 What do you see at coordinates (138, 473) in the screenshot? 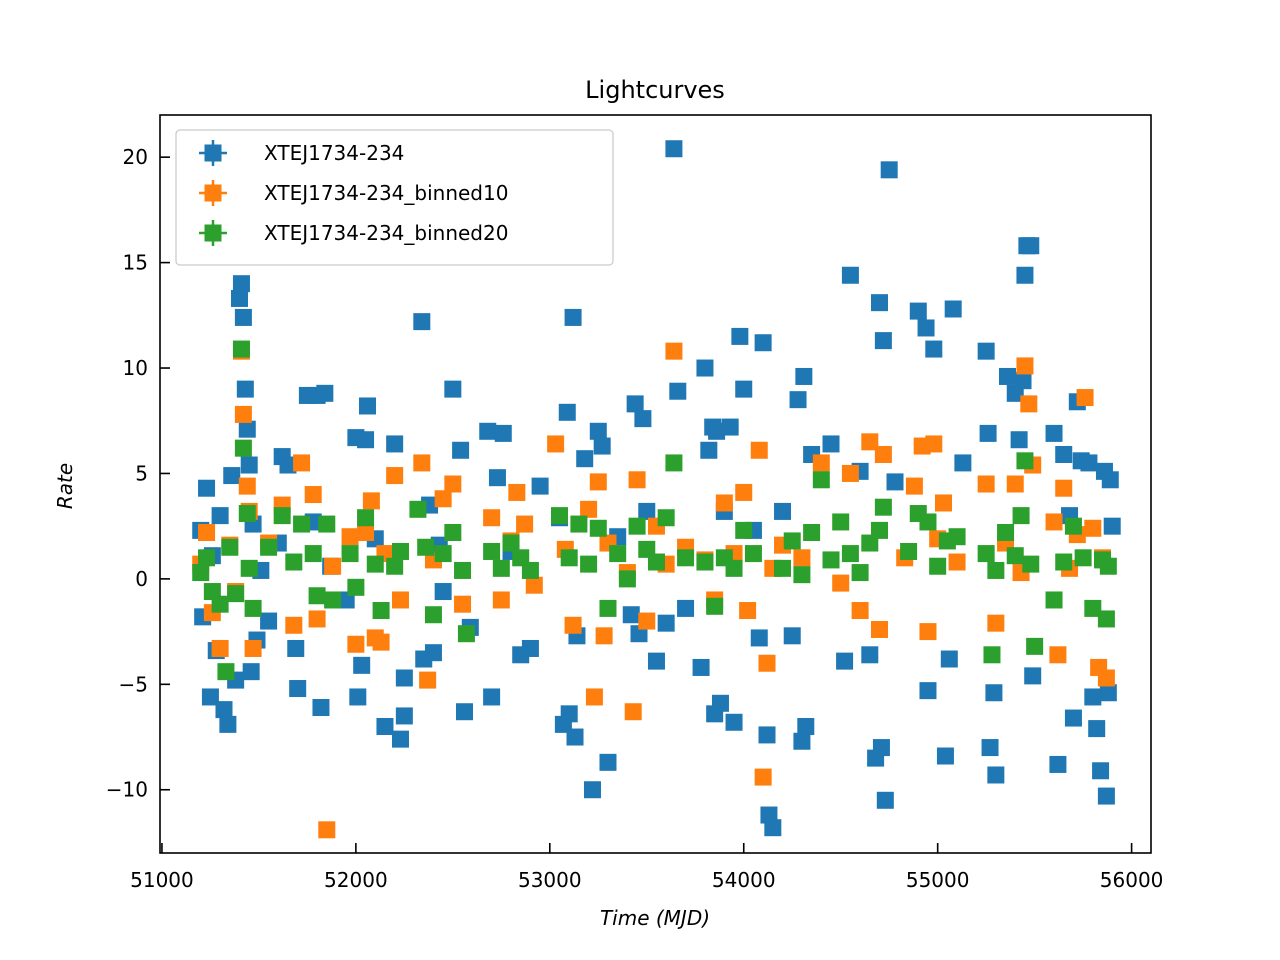
I see `y-axis: −10 −5 0 5 10 15 20` at bounding box center [138, 473].